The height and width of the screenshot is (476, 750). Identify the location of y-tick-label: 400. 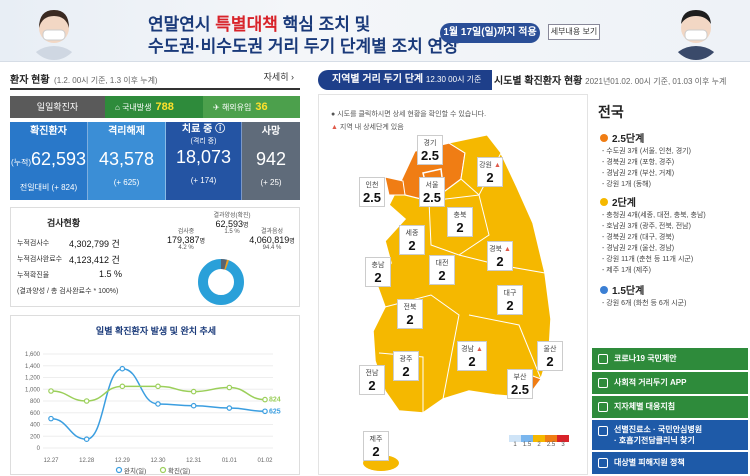
(35, 426).